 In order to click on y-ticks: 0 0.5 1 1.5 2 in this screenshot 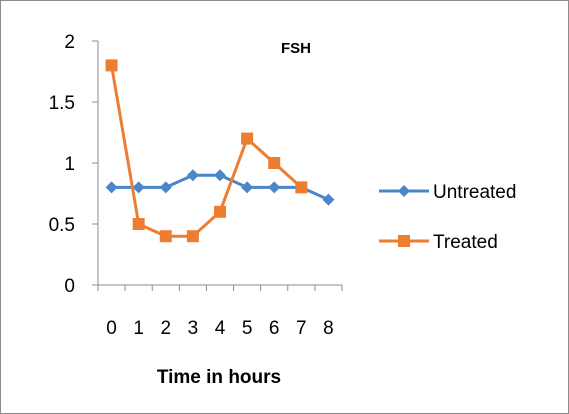, I will do `click(73, 164)`.